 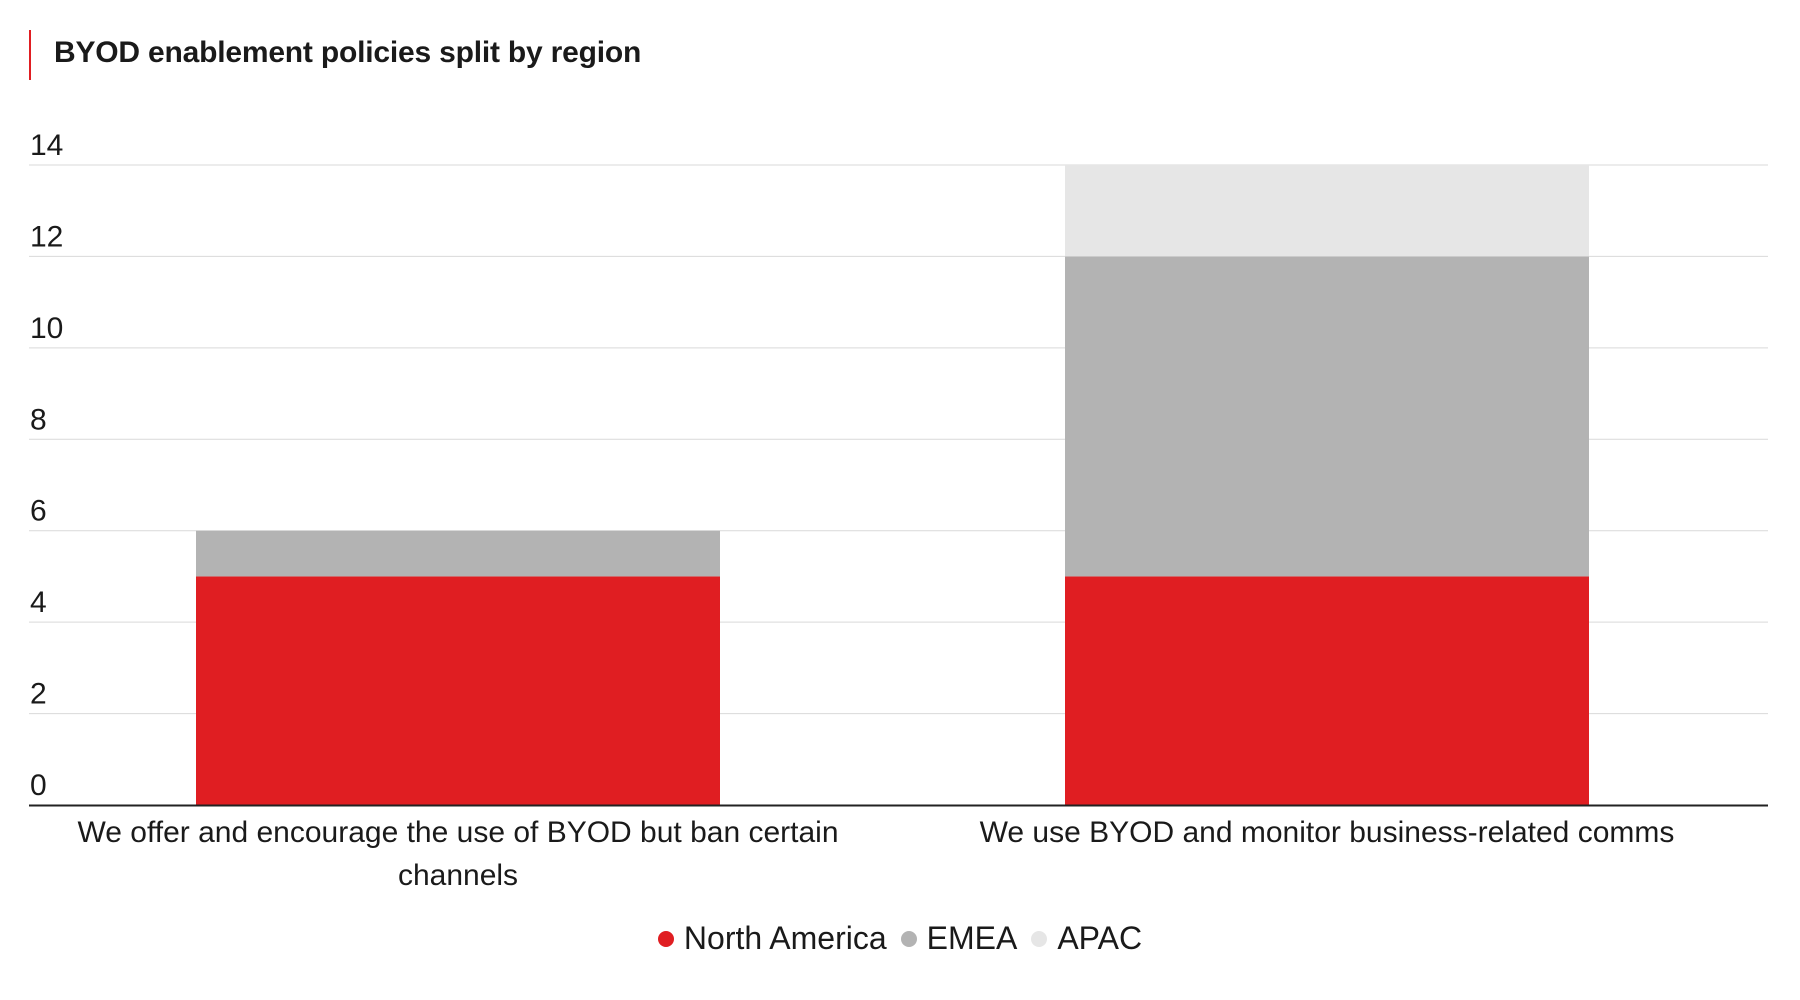 I want to click on legend-item: North America, so click(x=772, y=938).